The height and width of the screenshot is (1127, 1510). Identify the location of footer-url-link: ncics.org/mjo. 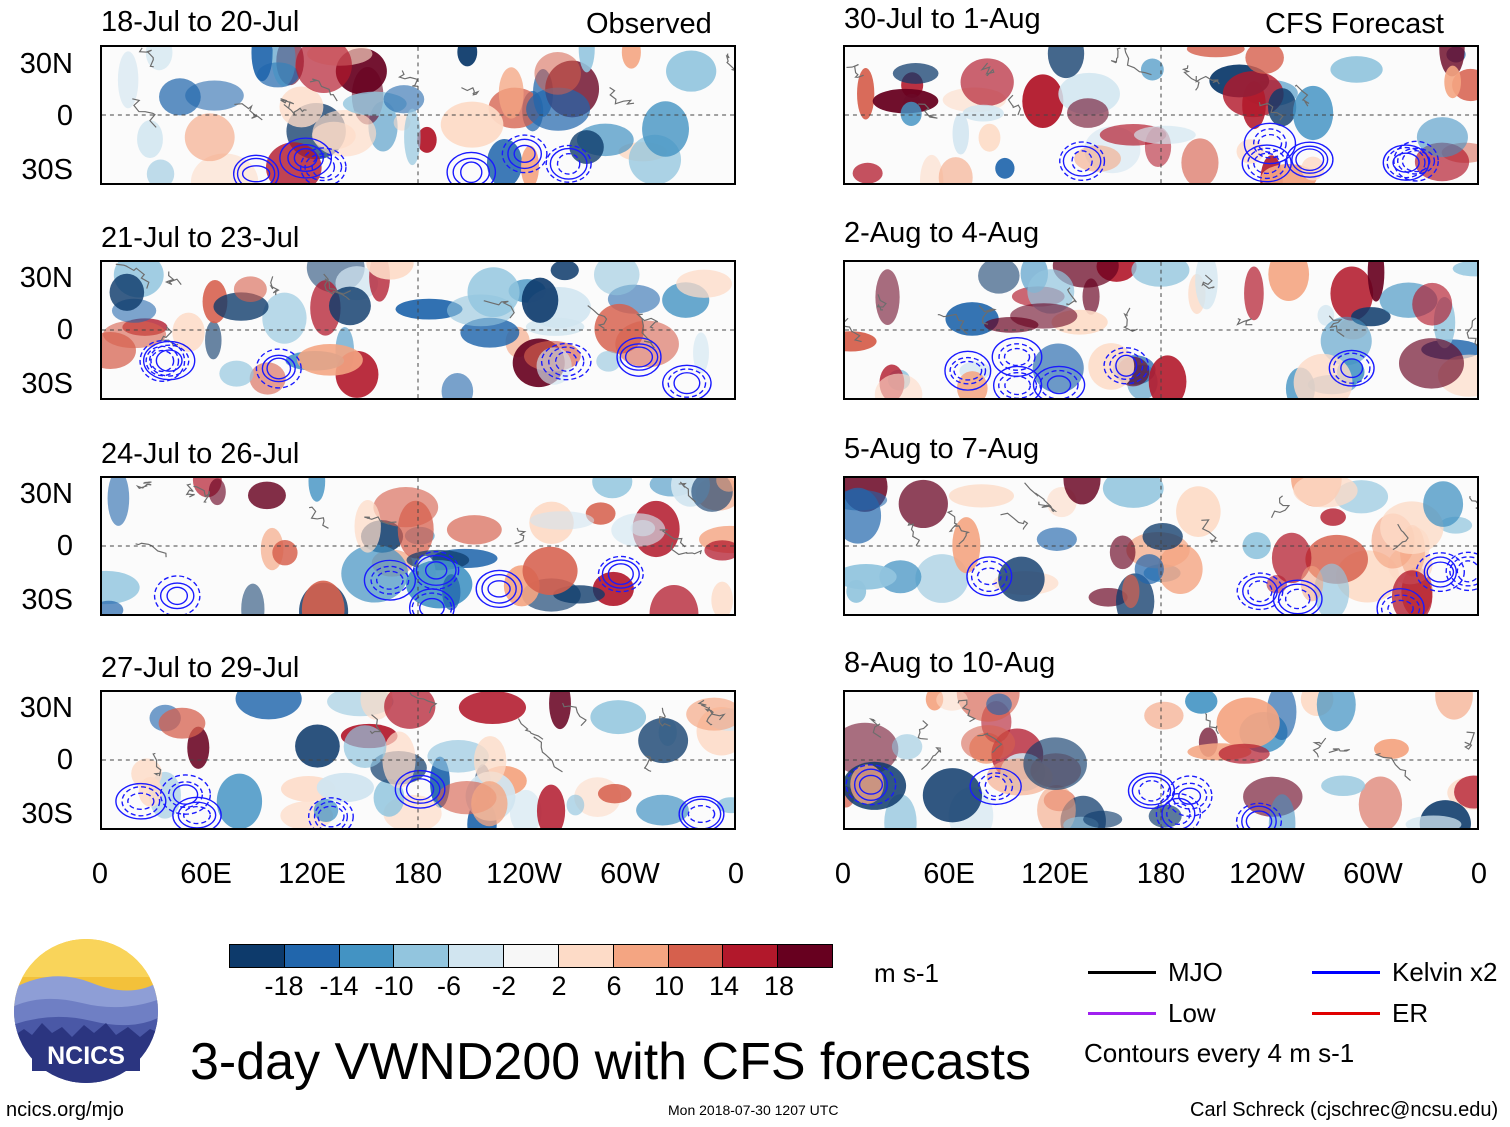
(65, 1110).